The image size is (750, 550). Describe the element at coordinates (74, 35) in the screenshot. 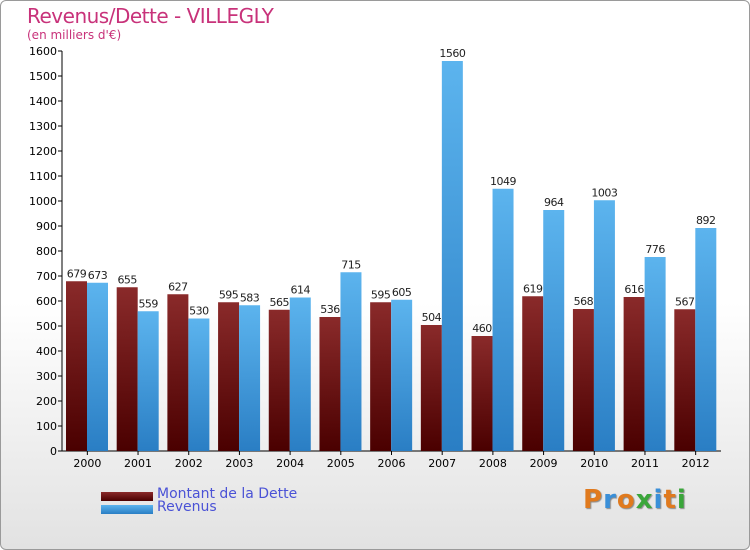

I see `chart-subtitle: (en milliers d'€)` at that location.